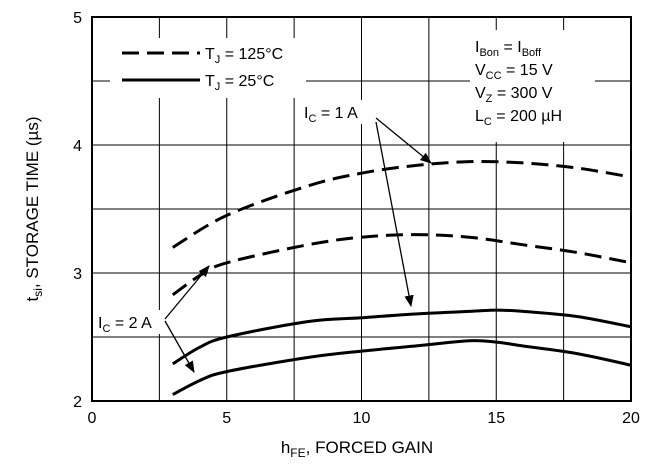 The height and width of the screenshot is (465, 656). I want to click on y-tick-label: 5, so click(77, 18).